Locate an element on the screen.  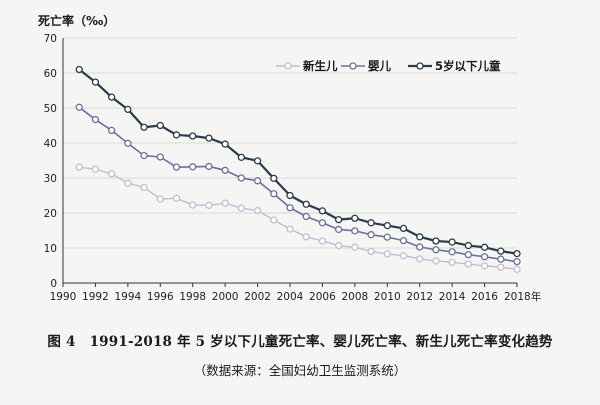
y-axis-label: 死亡率（‰） is located at coordinates (76, 20).